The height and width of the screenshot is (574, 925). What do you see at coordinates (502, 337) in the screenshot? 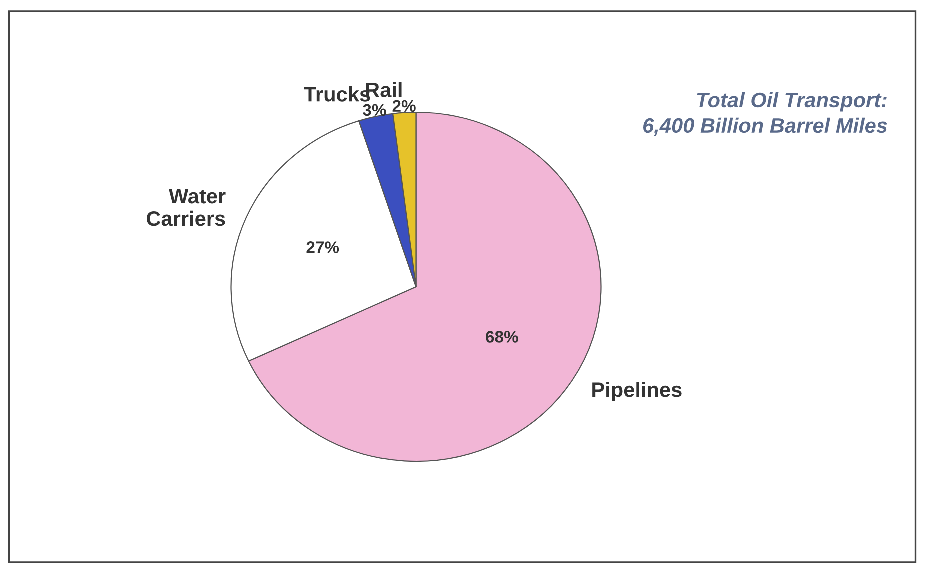
I see `data-label: 68%` at bounding box center [502, 337].